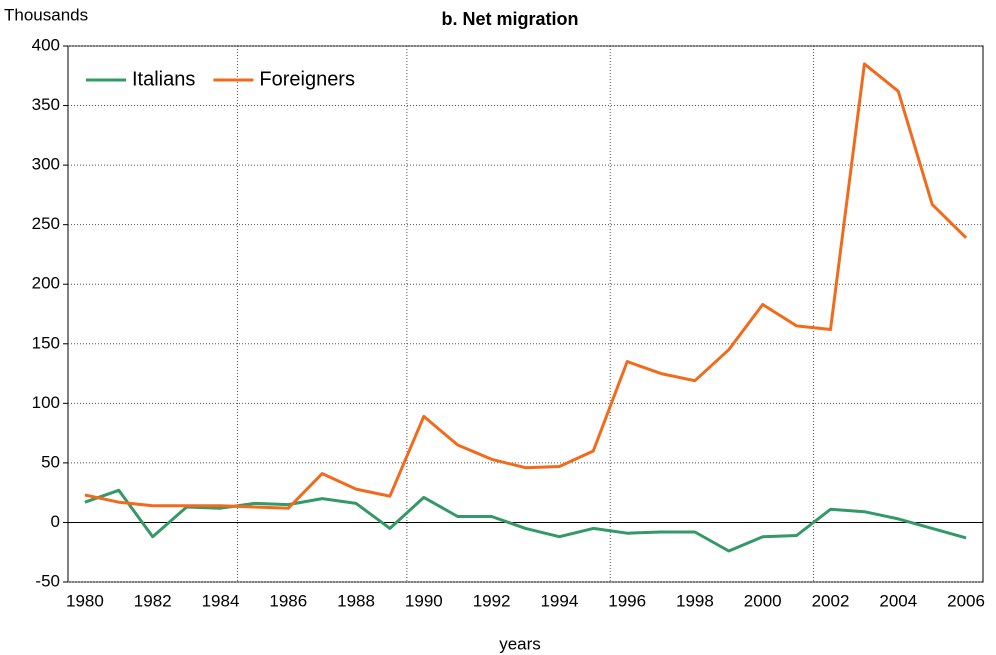 The width and height of the screenshot is (996, 655). What do you see at coordinates (85, 600) in the screenshot?
I see `x-tick-label: 1980` at bounding box center [85, 600].